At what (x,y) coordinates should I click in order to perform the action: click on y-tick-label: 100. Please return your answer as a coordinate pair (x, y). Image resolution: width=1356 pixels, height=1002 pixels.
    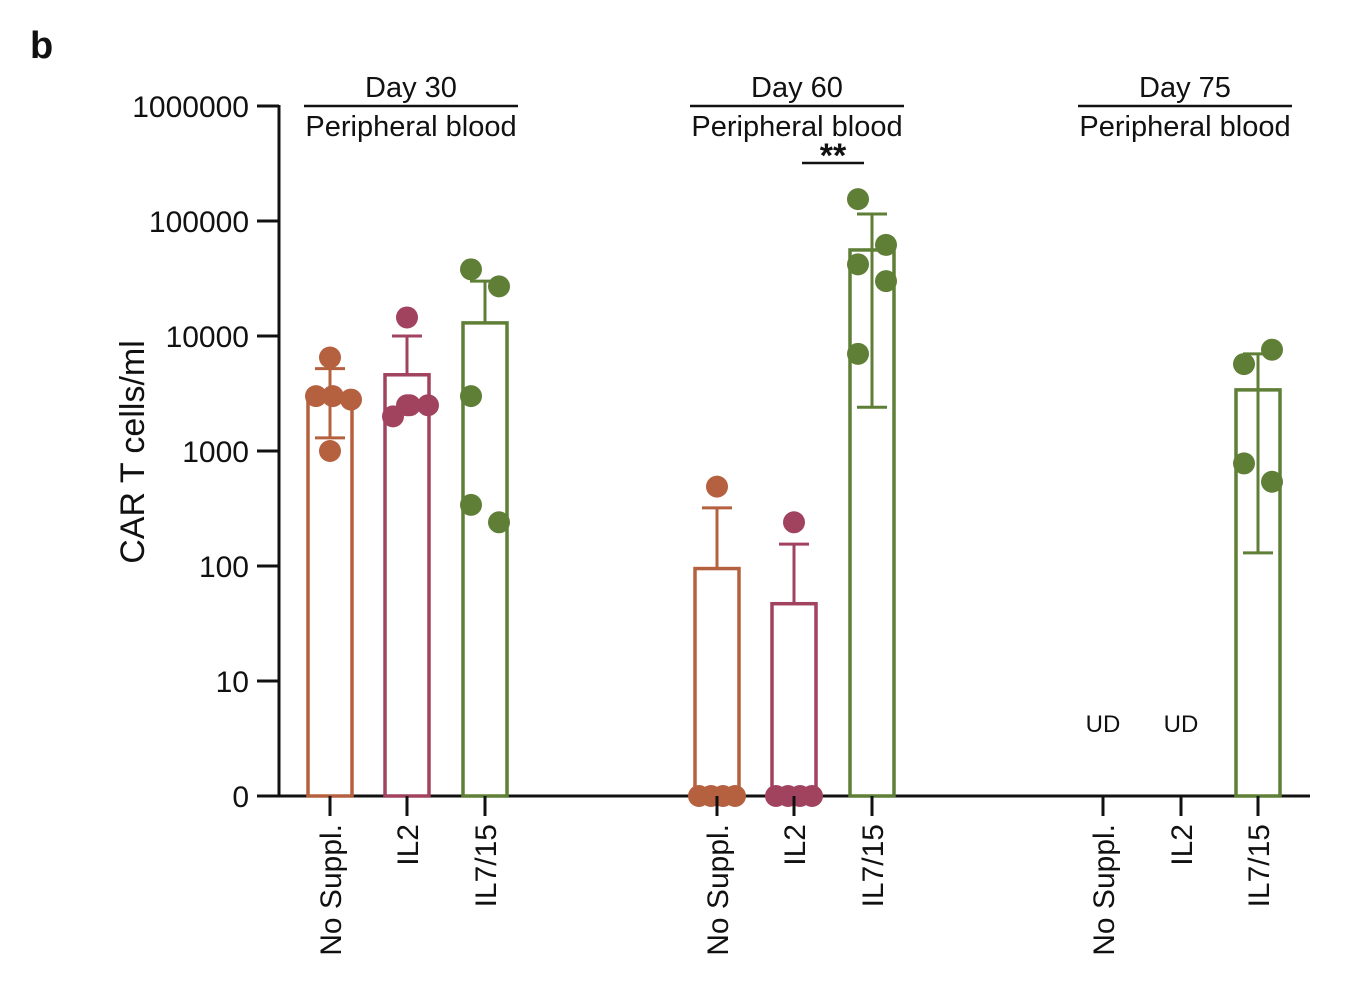
    Looking at the image, I should click on (224, 567).